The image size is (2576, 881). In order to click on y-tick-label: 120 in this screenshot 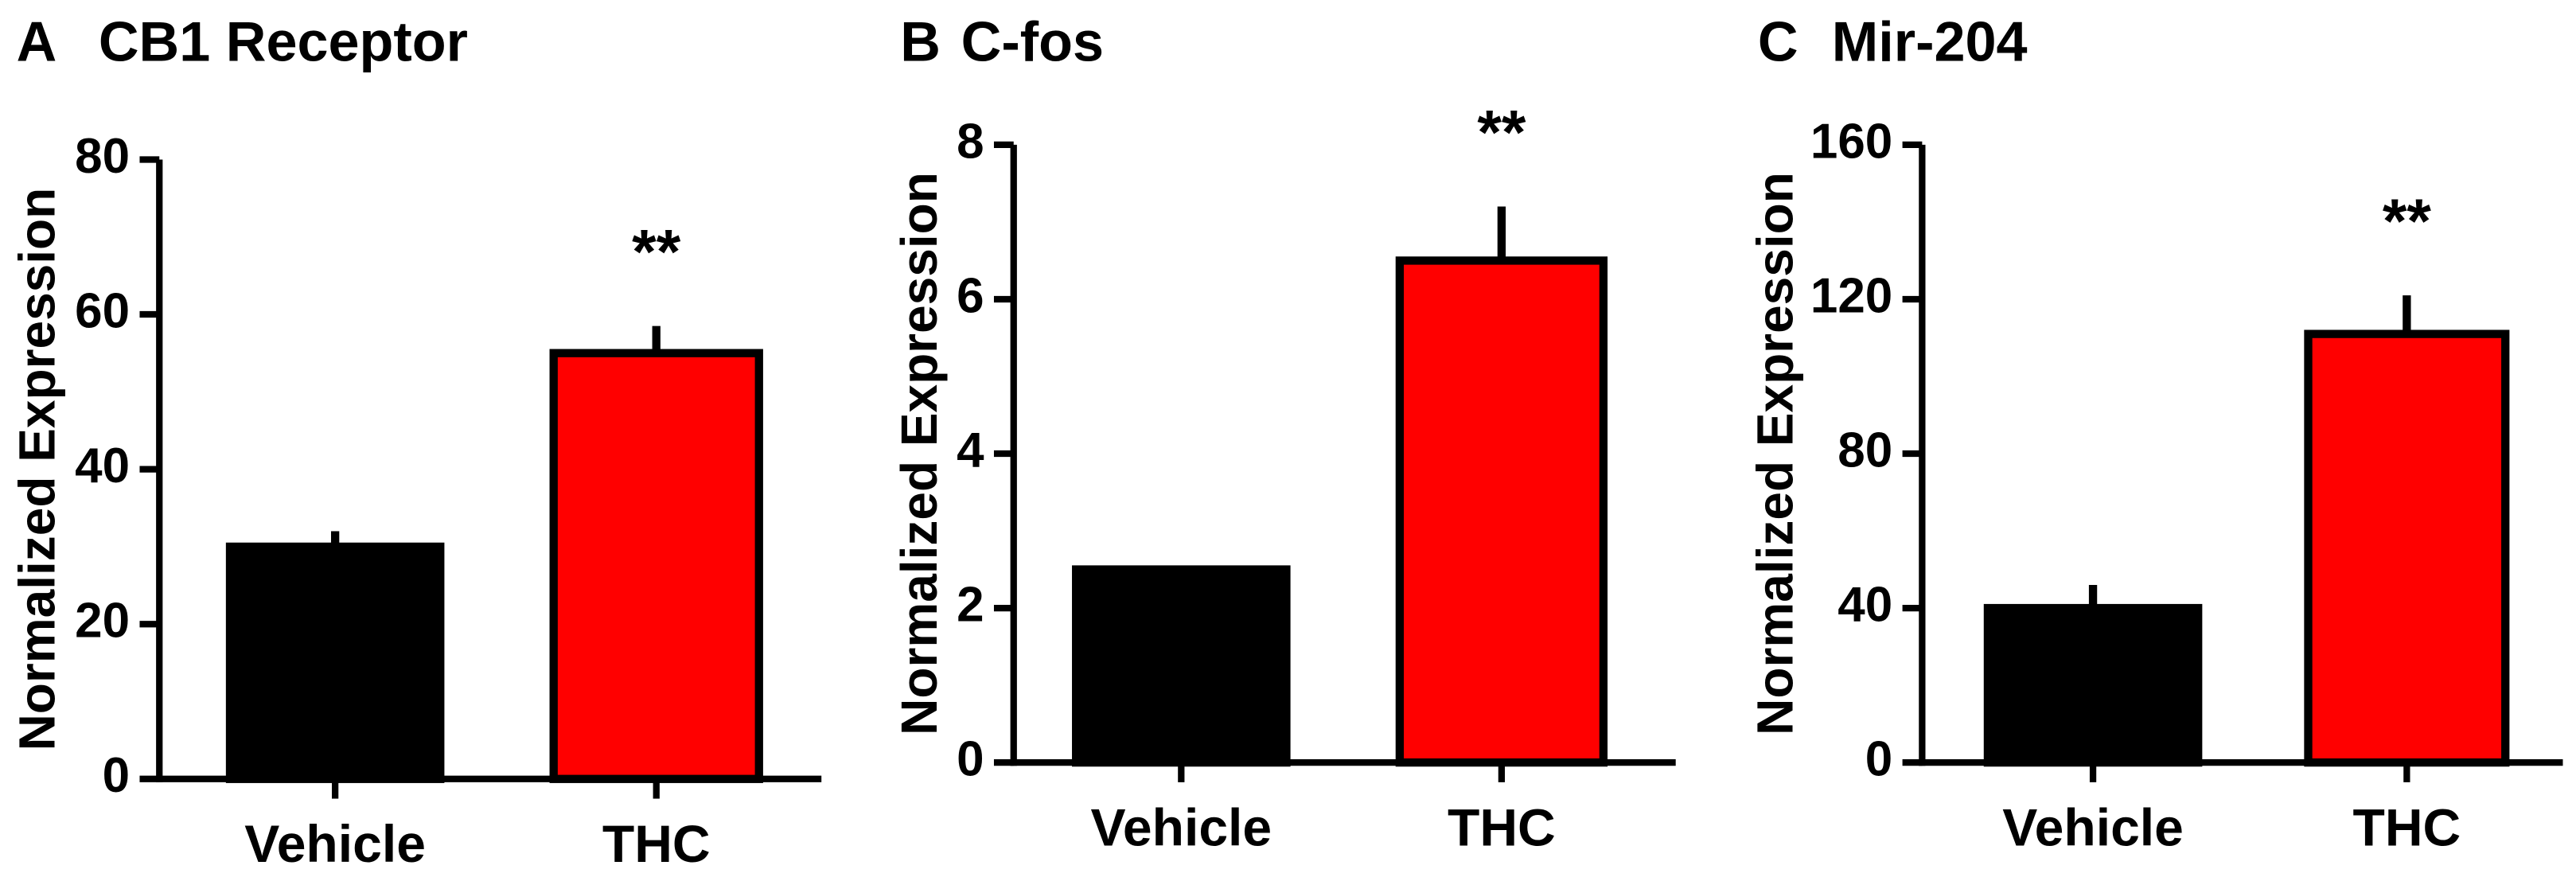, I will do `click(1851, 295)`.